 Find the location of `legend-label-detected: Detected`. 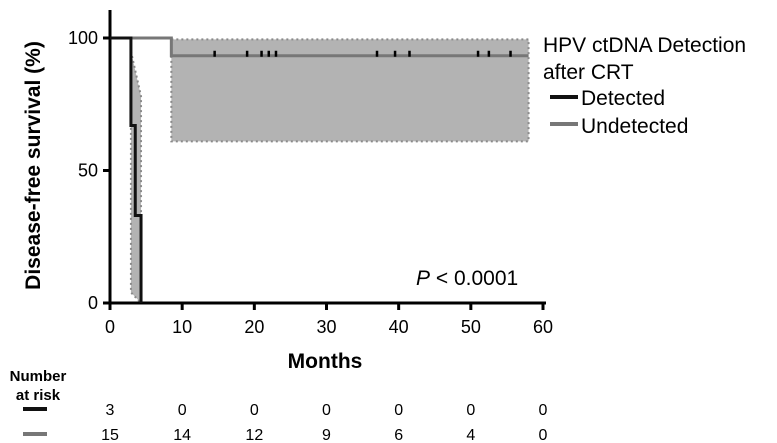

legend-label-detected: Detected is located at coordinates (623, 98).